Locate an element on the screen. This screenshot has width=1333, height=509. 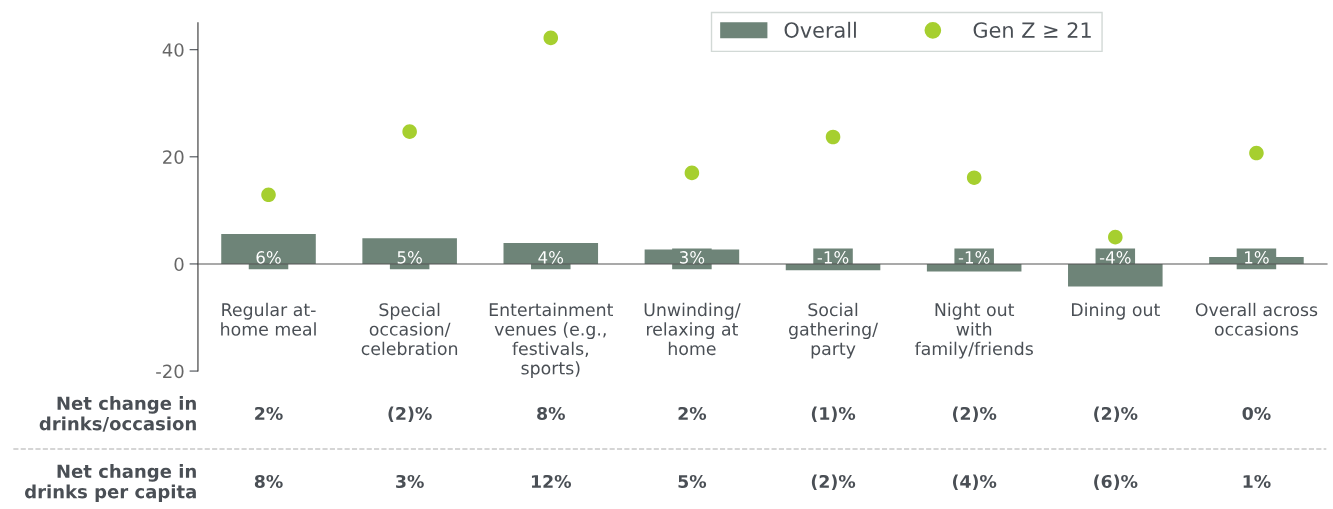
x-tick-label: Special occasion/ celebration is located at coordinates (409, 329).